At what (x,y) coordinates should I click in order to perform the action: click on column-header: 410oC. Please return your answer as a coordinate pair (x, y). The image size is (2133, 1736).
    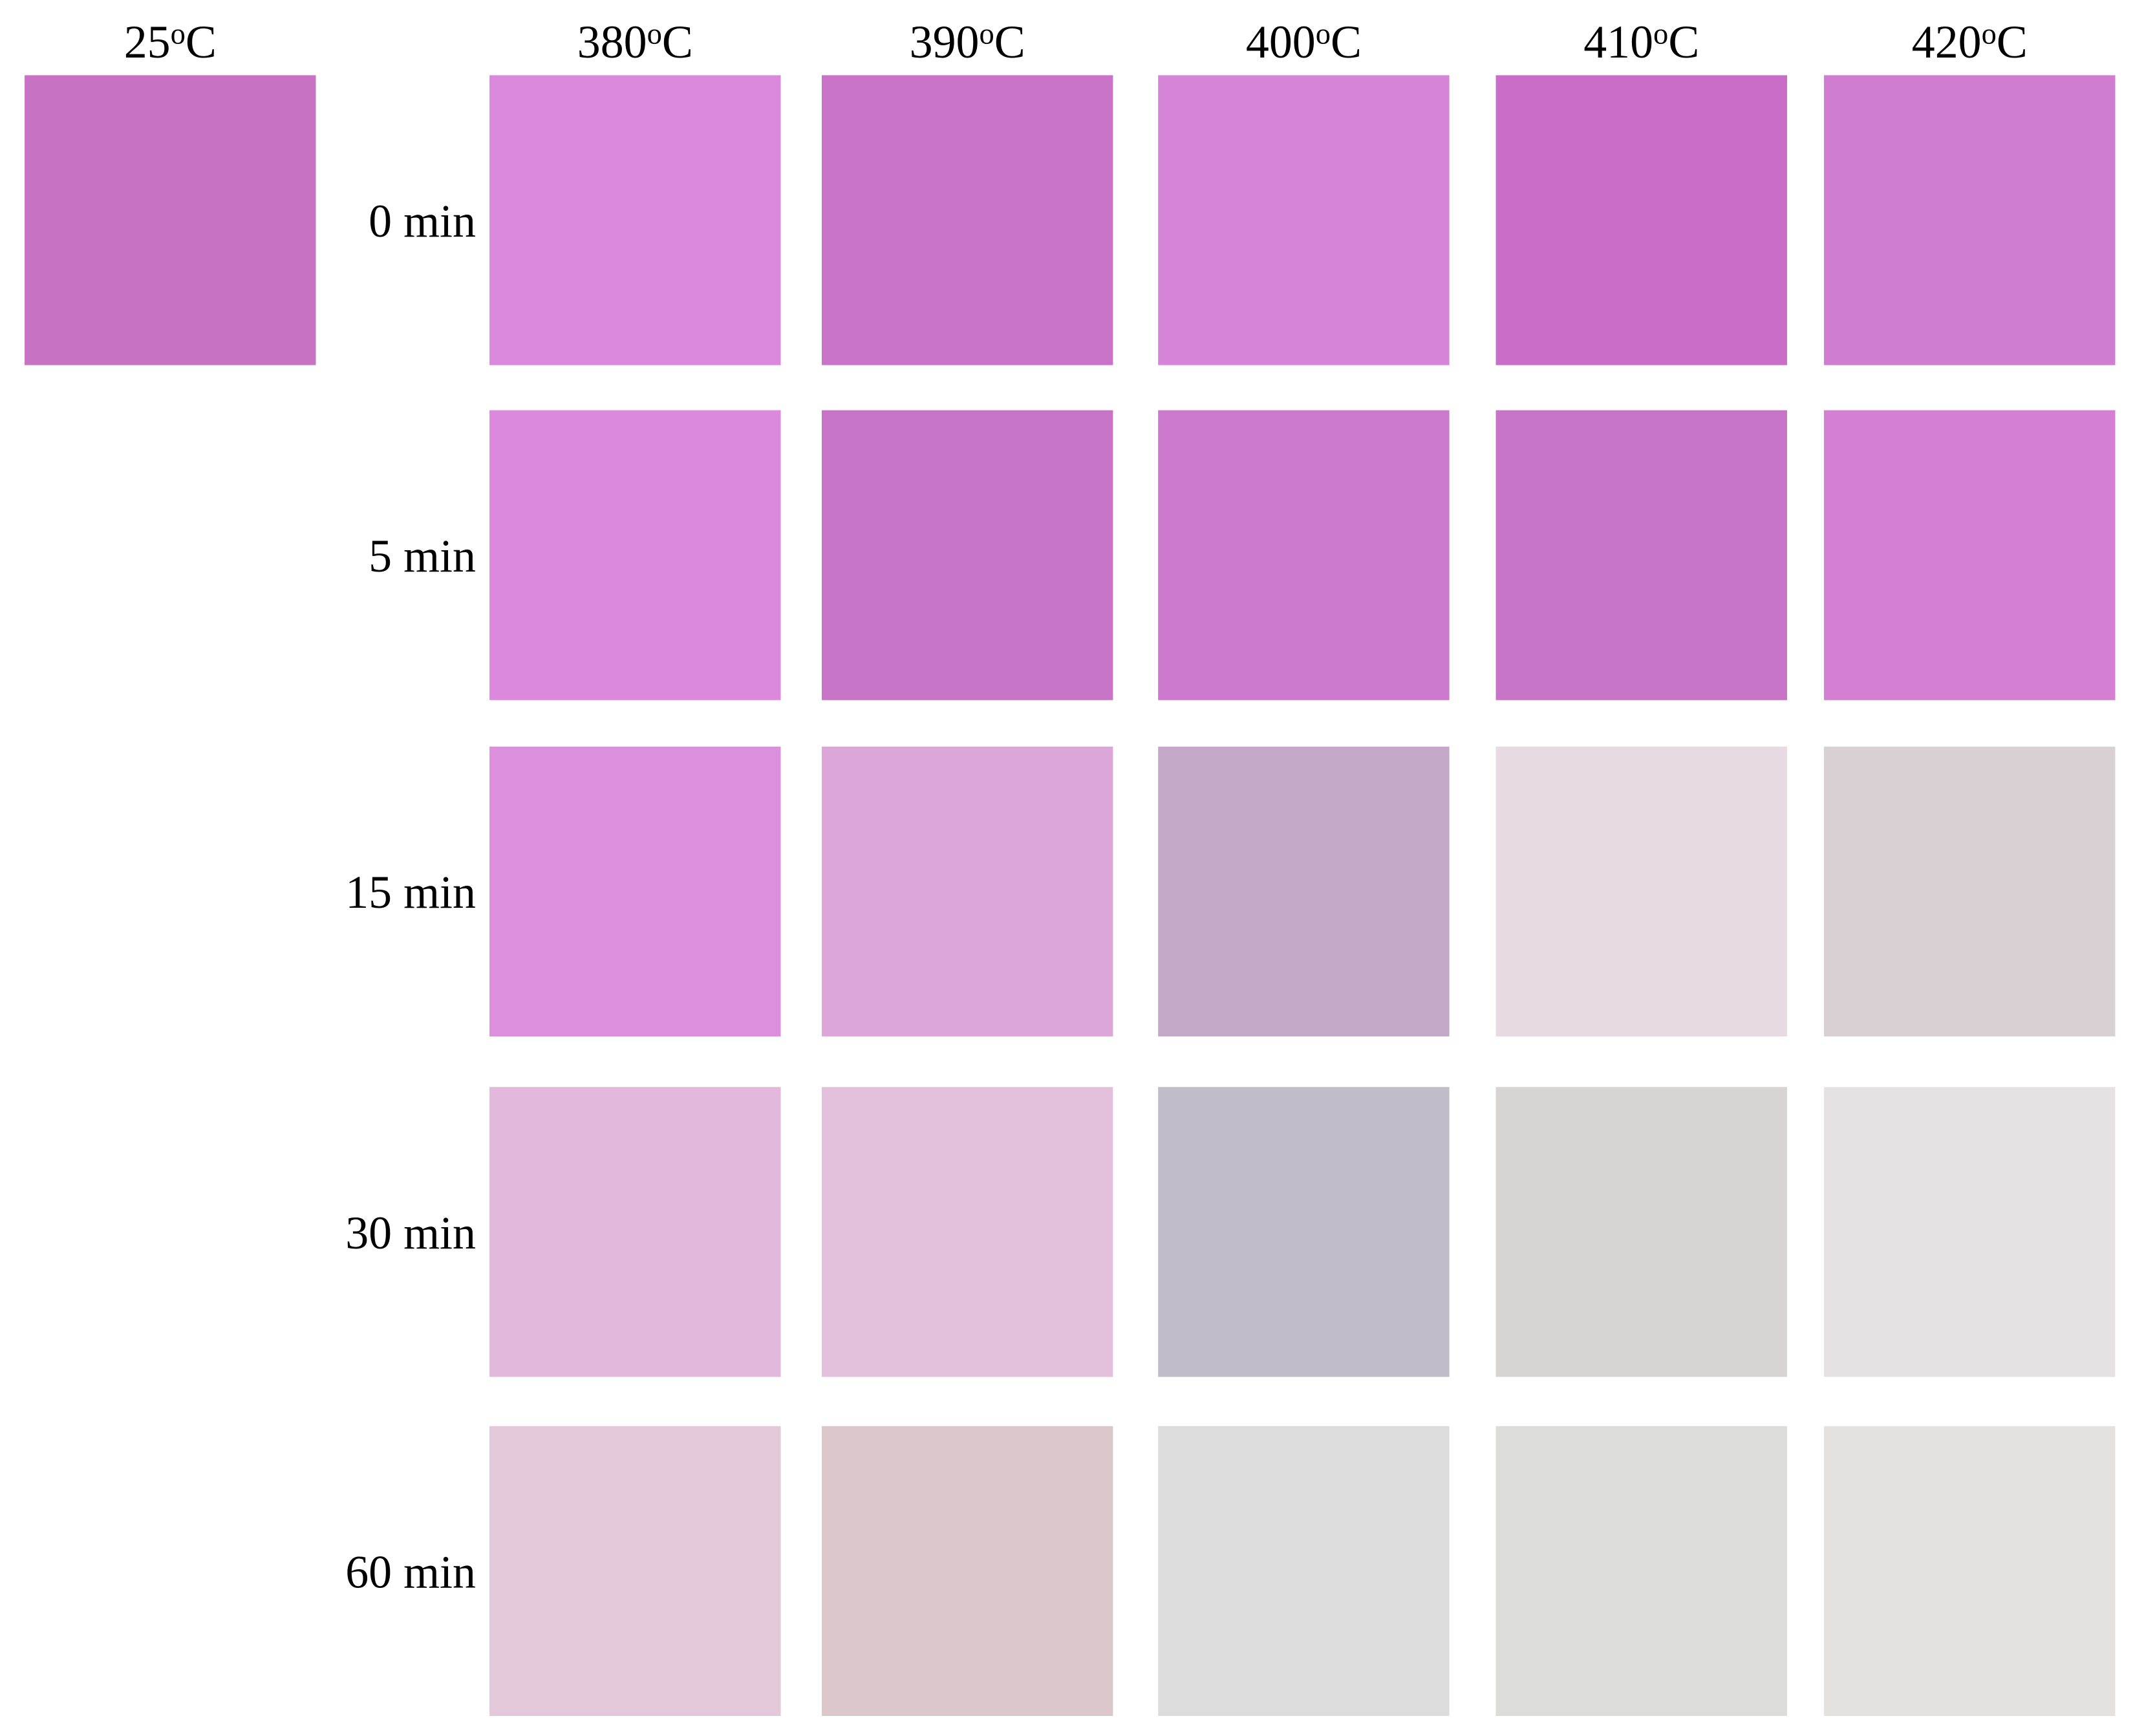
    Looking at the image, I should click on (1641, 42).